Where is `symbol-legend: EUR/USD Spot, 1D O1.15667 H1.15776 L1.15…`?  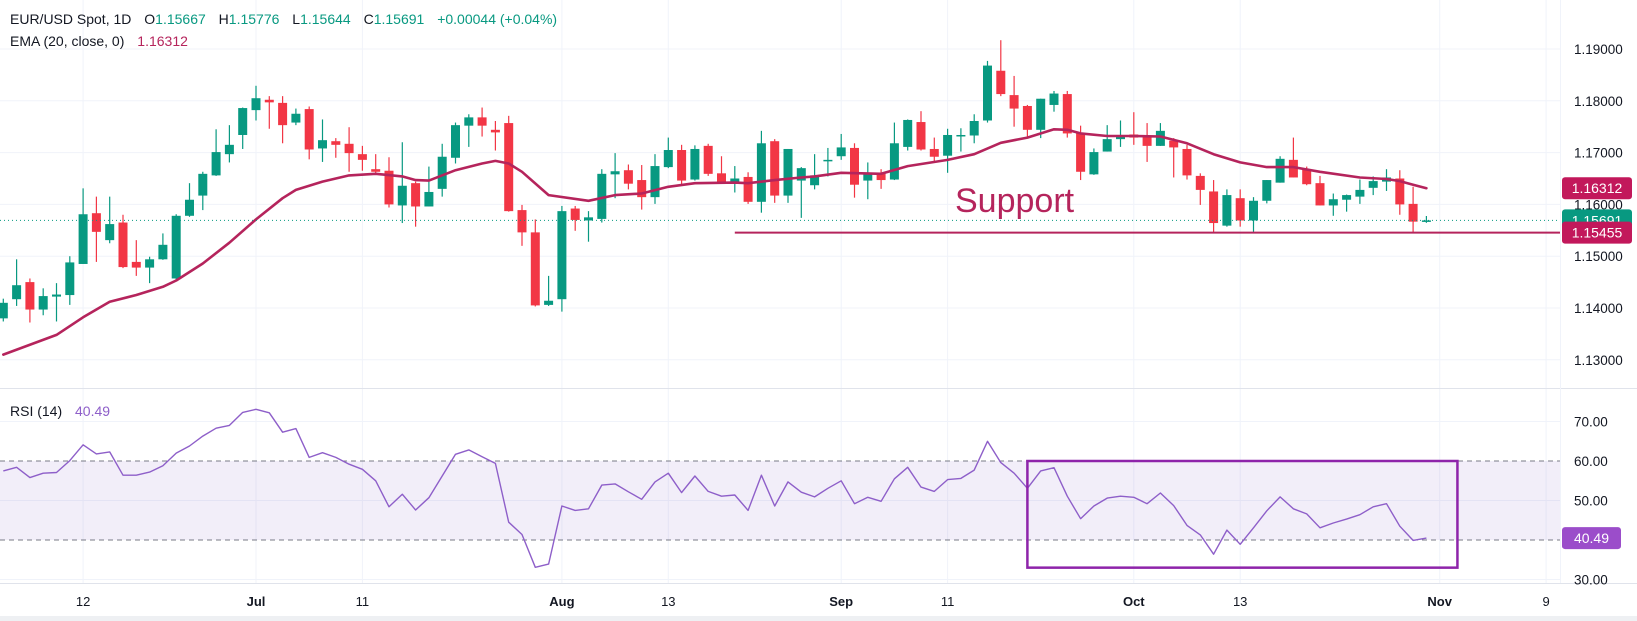 symbol-legend: EUR/USD Spot, 1D O1.15667 H1.15776 L1.15… is located at coordinates (283, 19).